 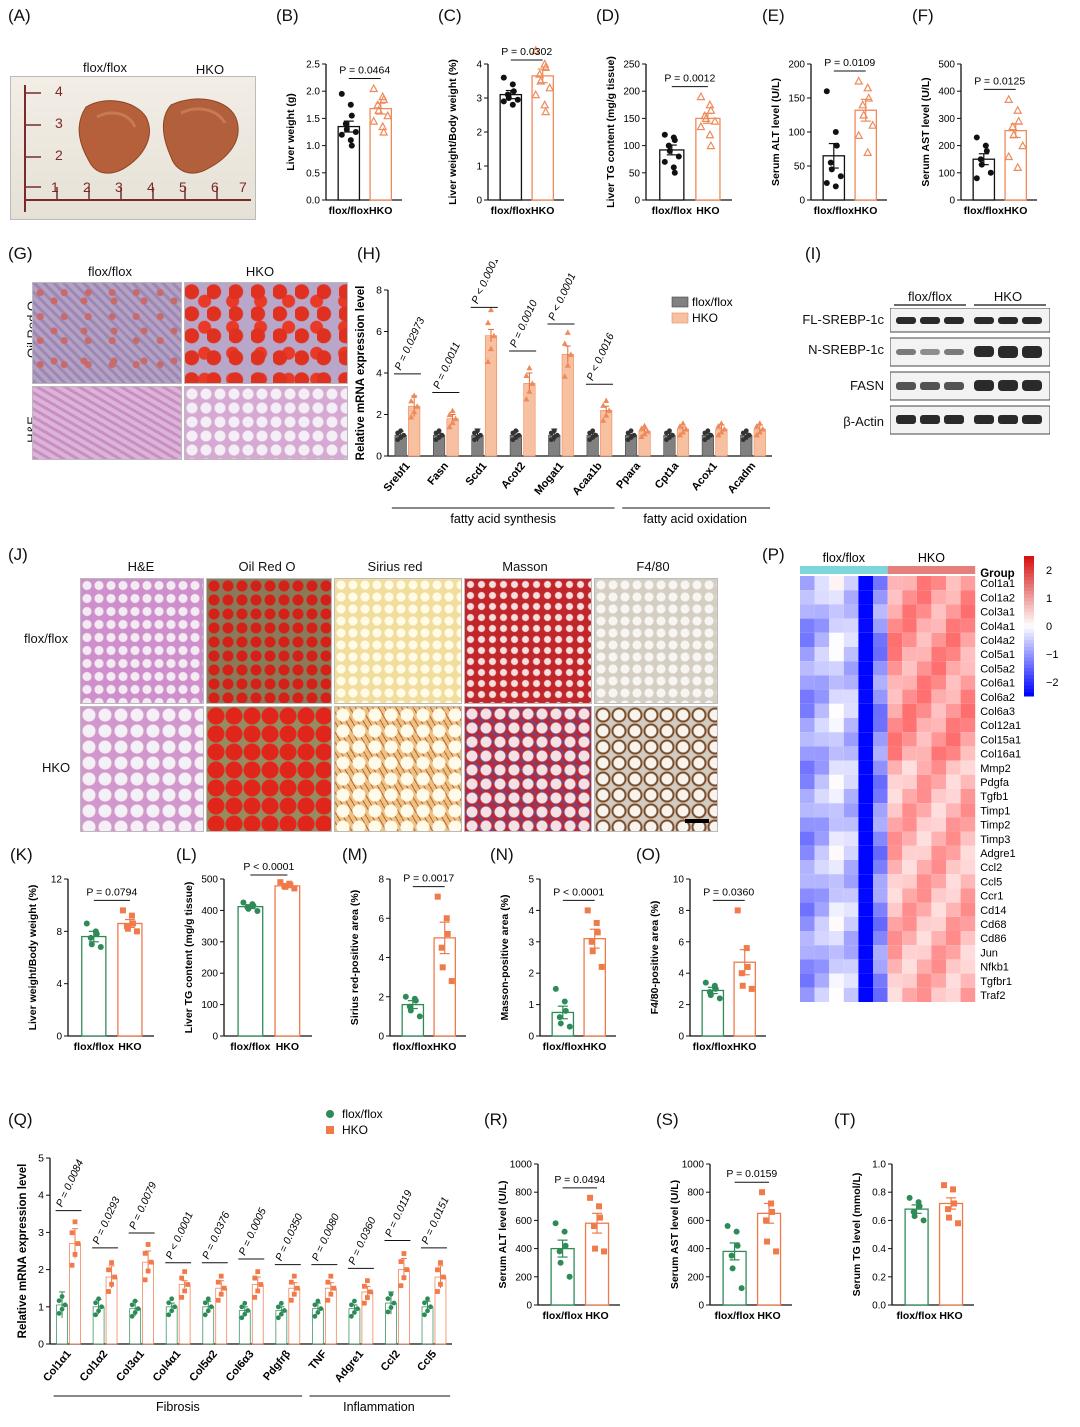 What do you see at coordinates (381, 997) in the screenshot?
I see `y-tick-label: 2` at bounding box center [381, 997].